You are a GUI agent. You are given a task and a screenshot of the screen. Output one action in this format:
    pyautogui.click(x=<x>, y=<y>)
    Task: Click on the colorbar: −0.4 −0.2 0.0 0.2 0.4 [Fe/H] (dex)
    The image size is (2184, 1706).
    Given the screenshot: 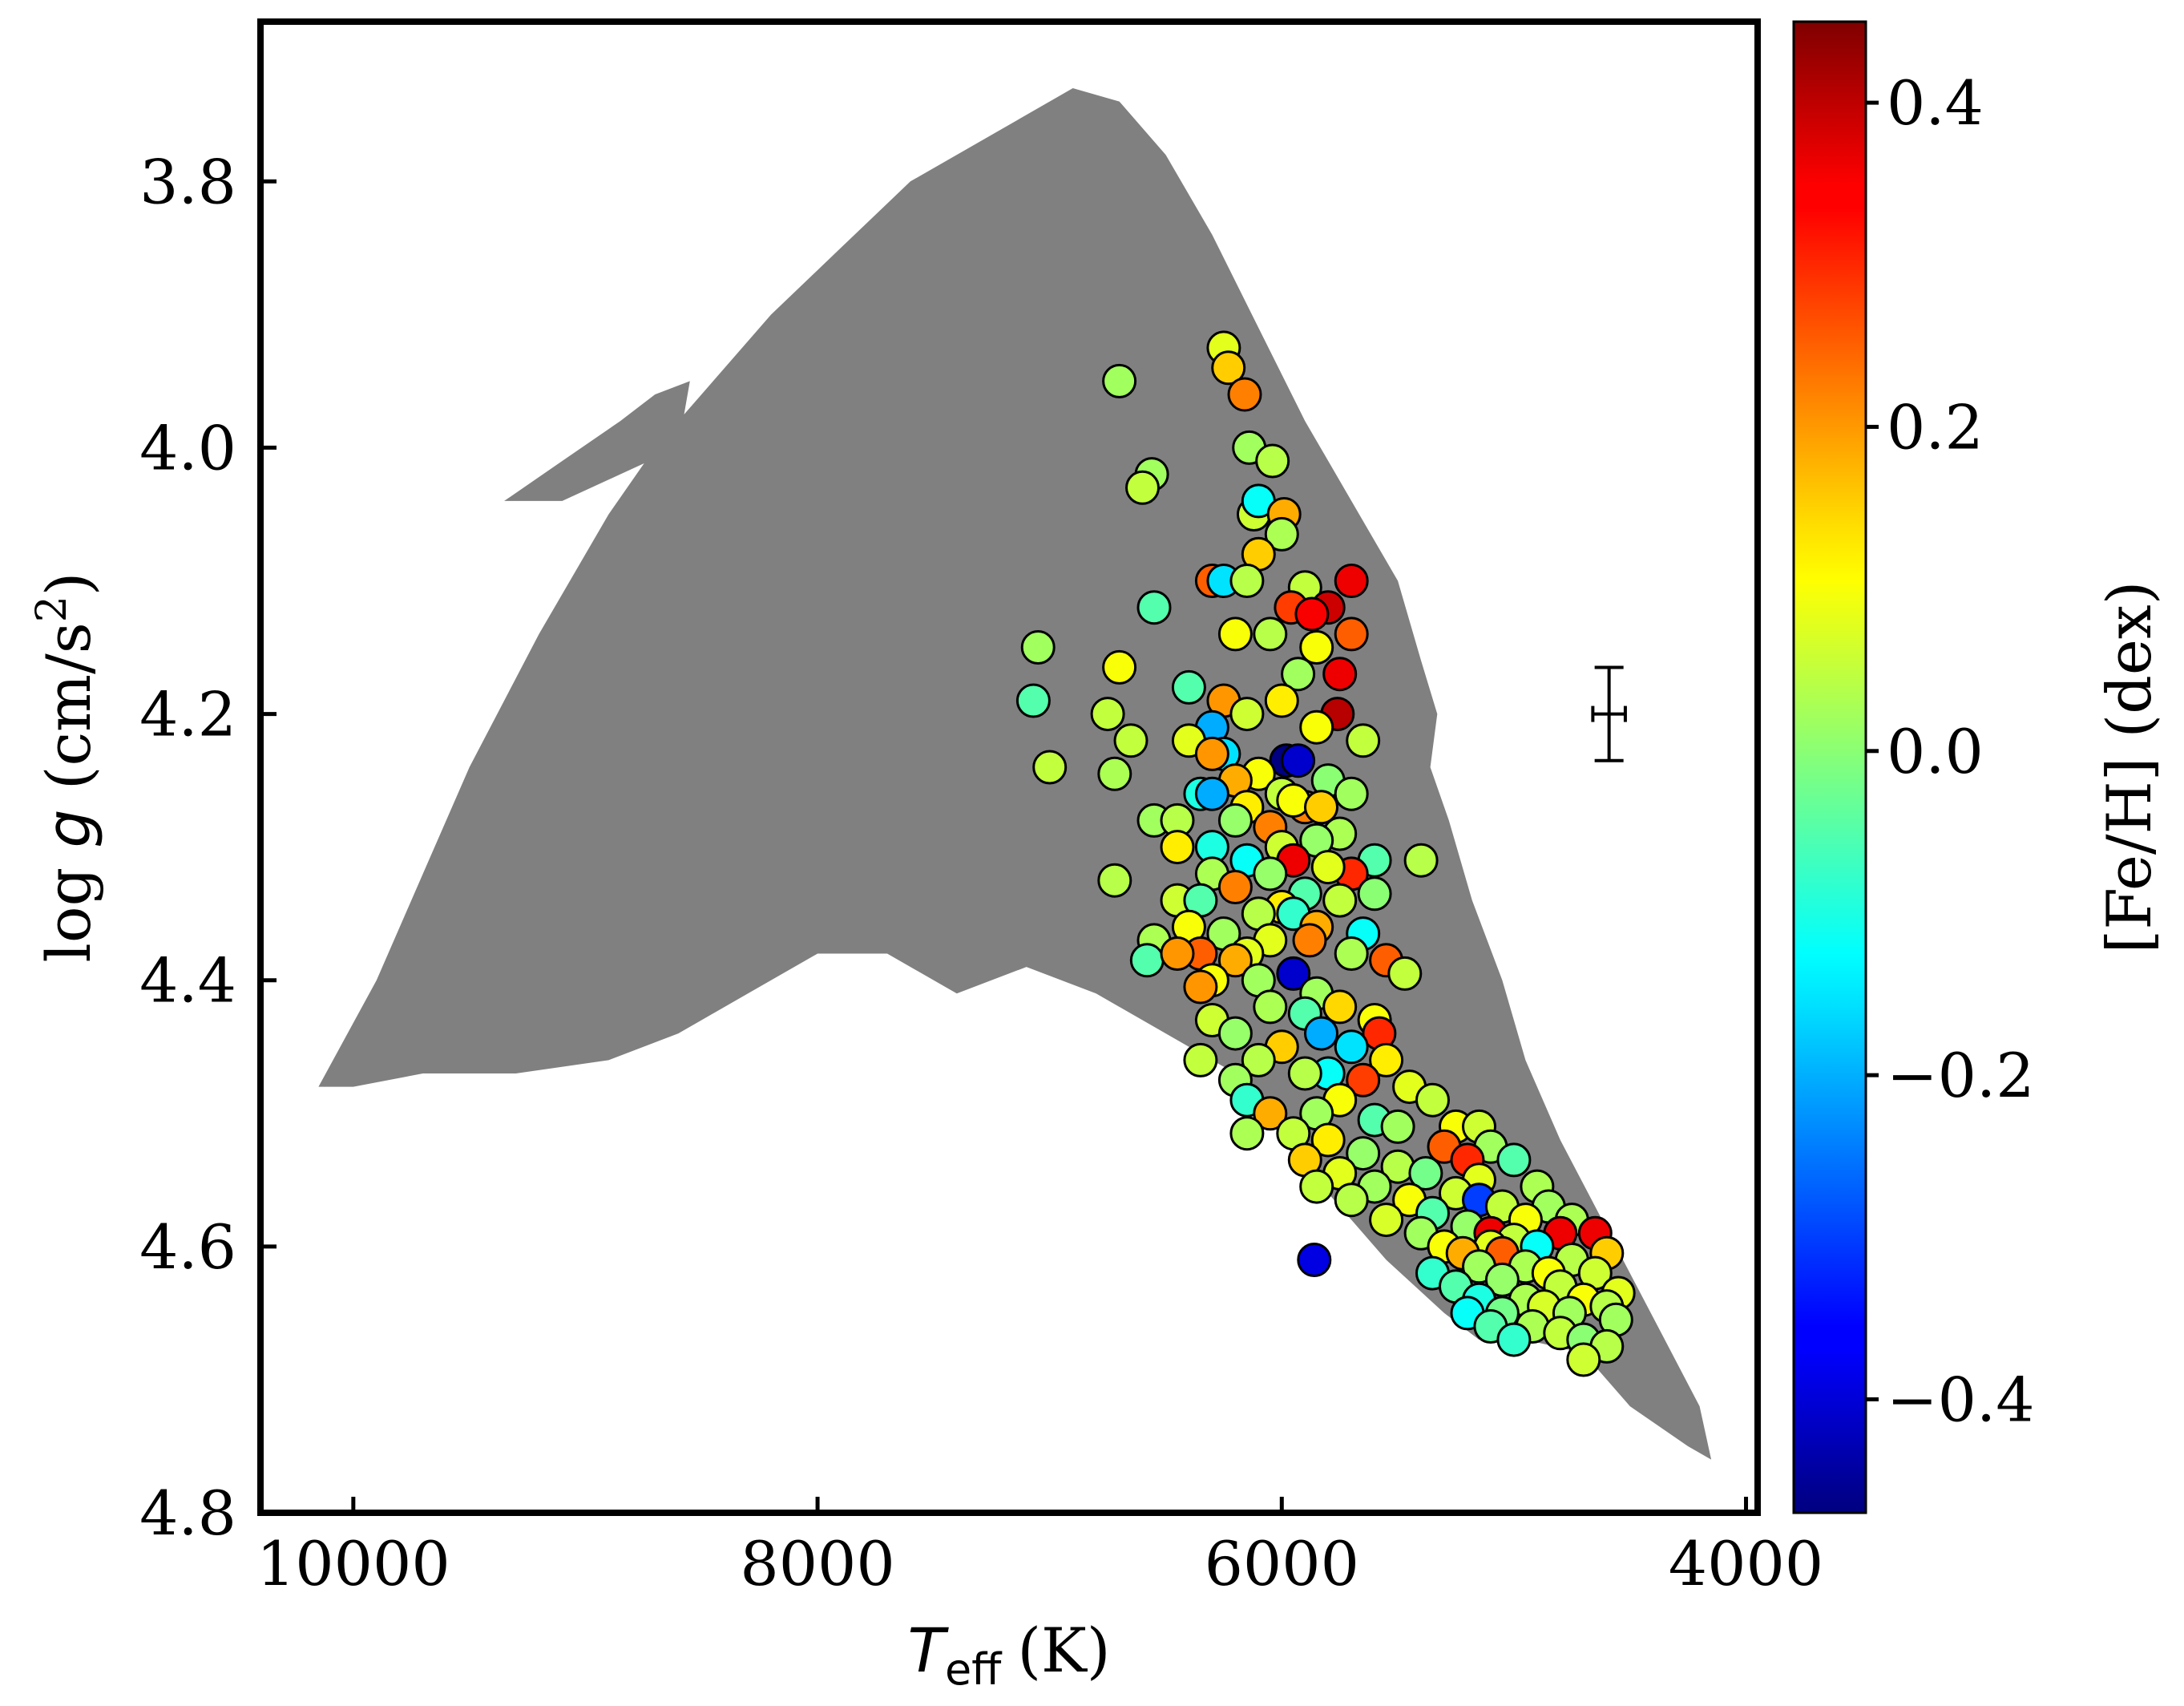 What is the action you would take?
    pyautogui.click(x=1978, y=767)
    